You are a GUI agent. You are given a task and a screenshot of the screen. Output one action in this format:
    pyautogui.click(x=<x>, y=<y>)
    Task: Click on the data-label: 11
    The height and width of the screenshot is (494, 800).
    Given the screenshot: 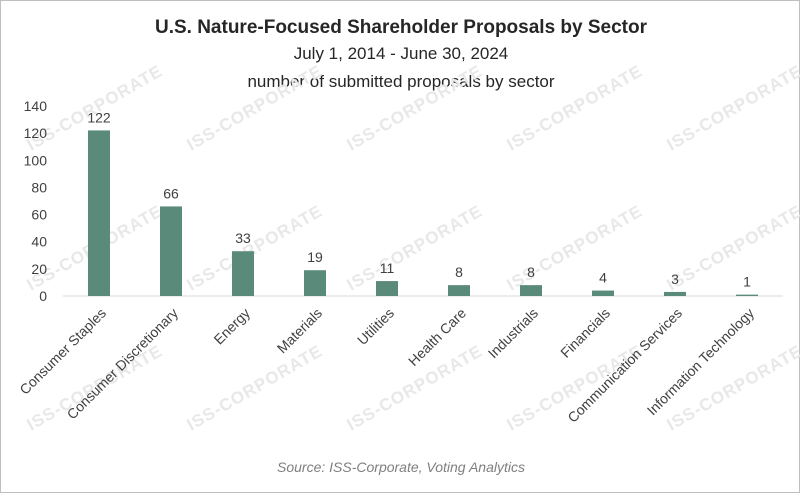 What is the action you would take?
    pyautogui.click(x=387, y=268)
    